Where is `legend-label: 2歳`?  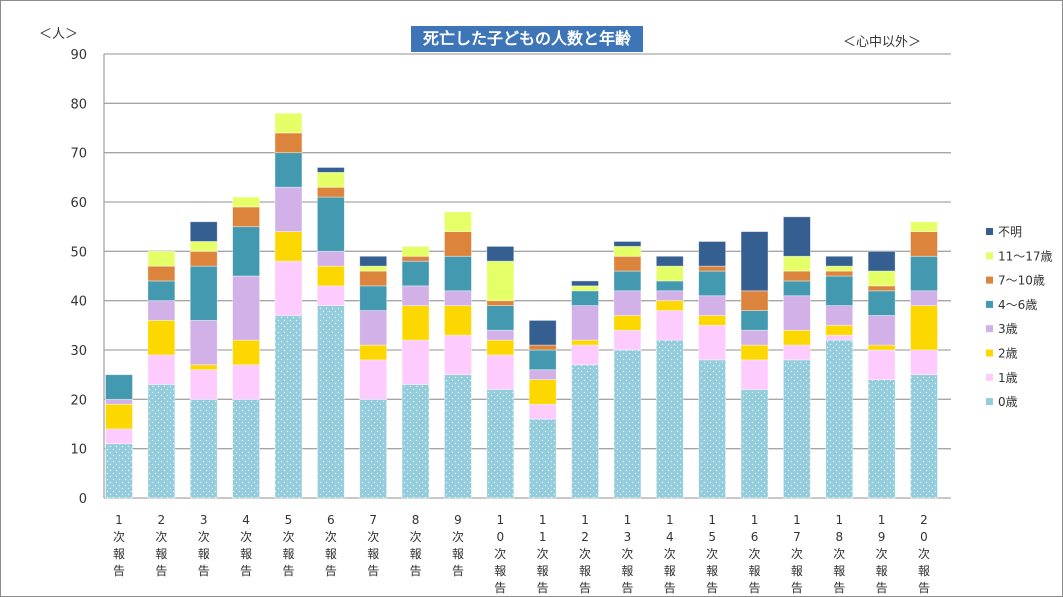
legend-label: 2歳 is located at coordinates (1008, 354).